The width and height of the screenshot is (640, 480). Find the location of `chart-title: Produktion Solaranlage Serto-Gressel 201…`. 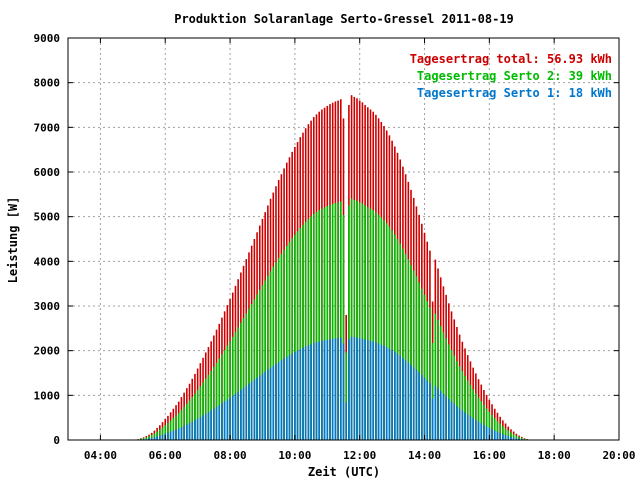

chart-title: Produktion Solaranlage Serto-Gressel 201… is located at coordinates (344, 19).